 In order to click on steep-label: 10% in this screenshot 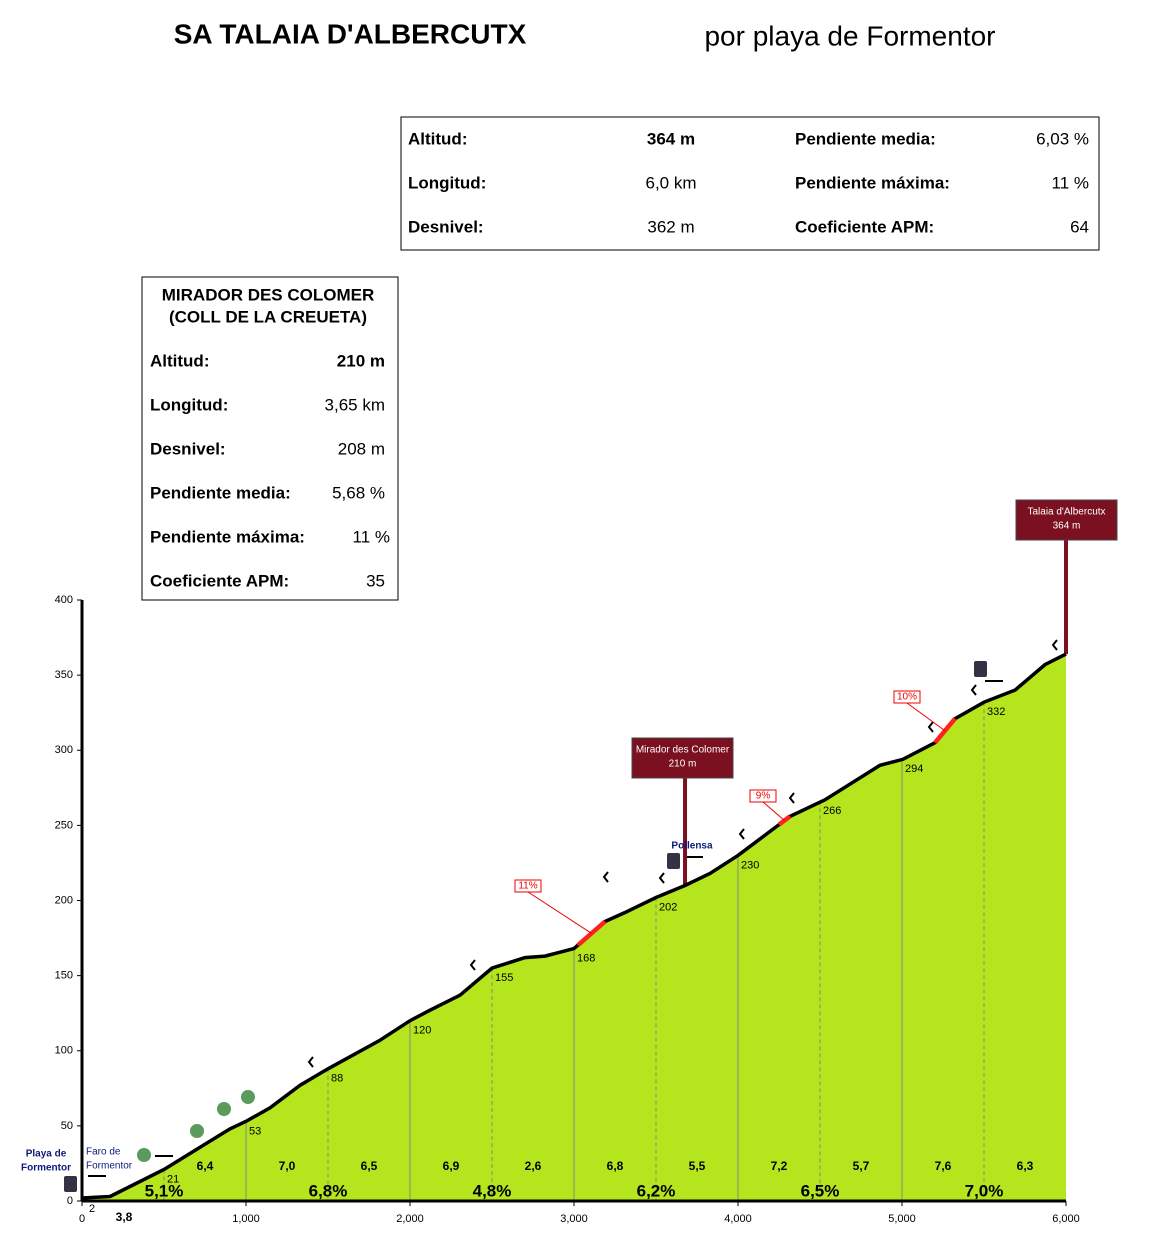, I will do `click(907, 697)`.